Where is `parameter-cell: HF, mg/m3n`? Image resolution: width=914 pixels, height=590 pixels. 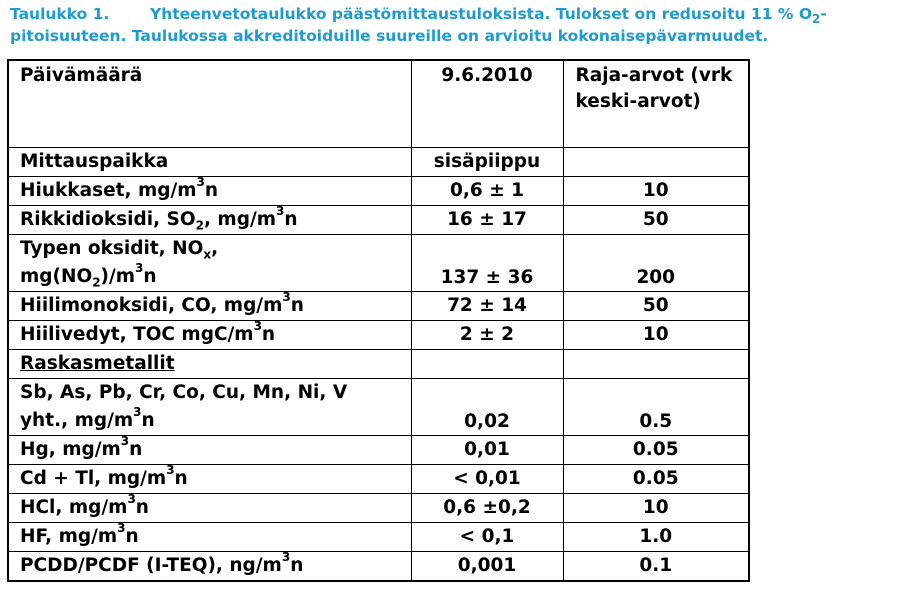 parameter-cell: HF, mg/m3n is located at coordinates (209, 536).